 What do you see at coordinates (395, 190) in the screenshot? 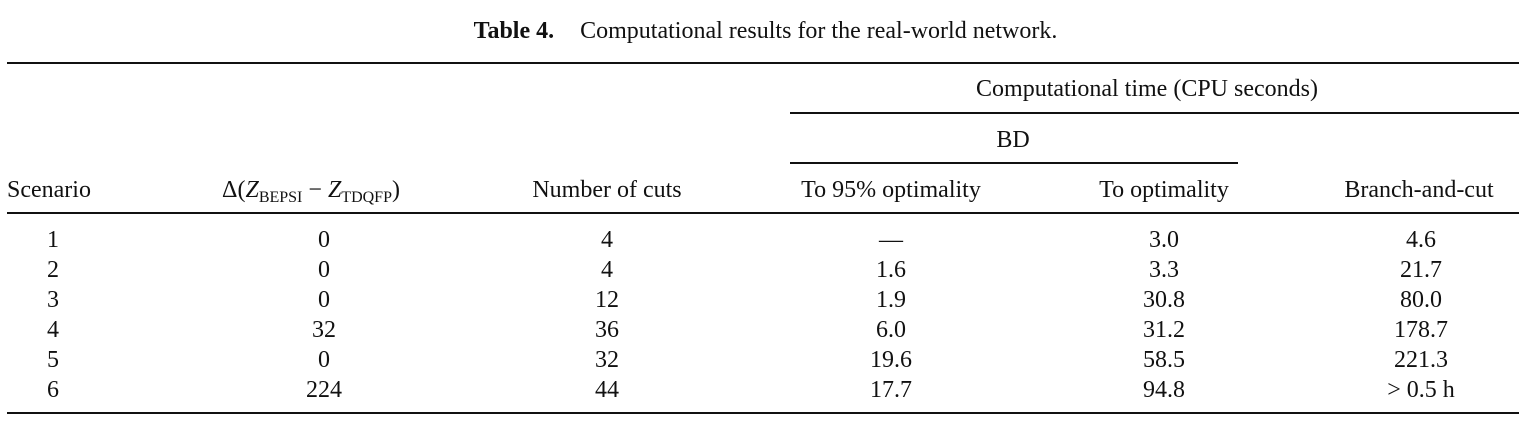
I see `delta-suffix: )` at bounding box center [395, 190].